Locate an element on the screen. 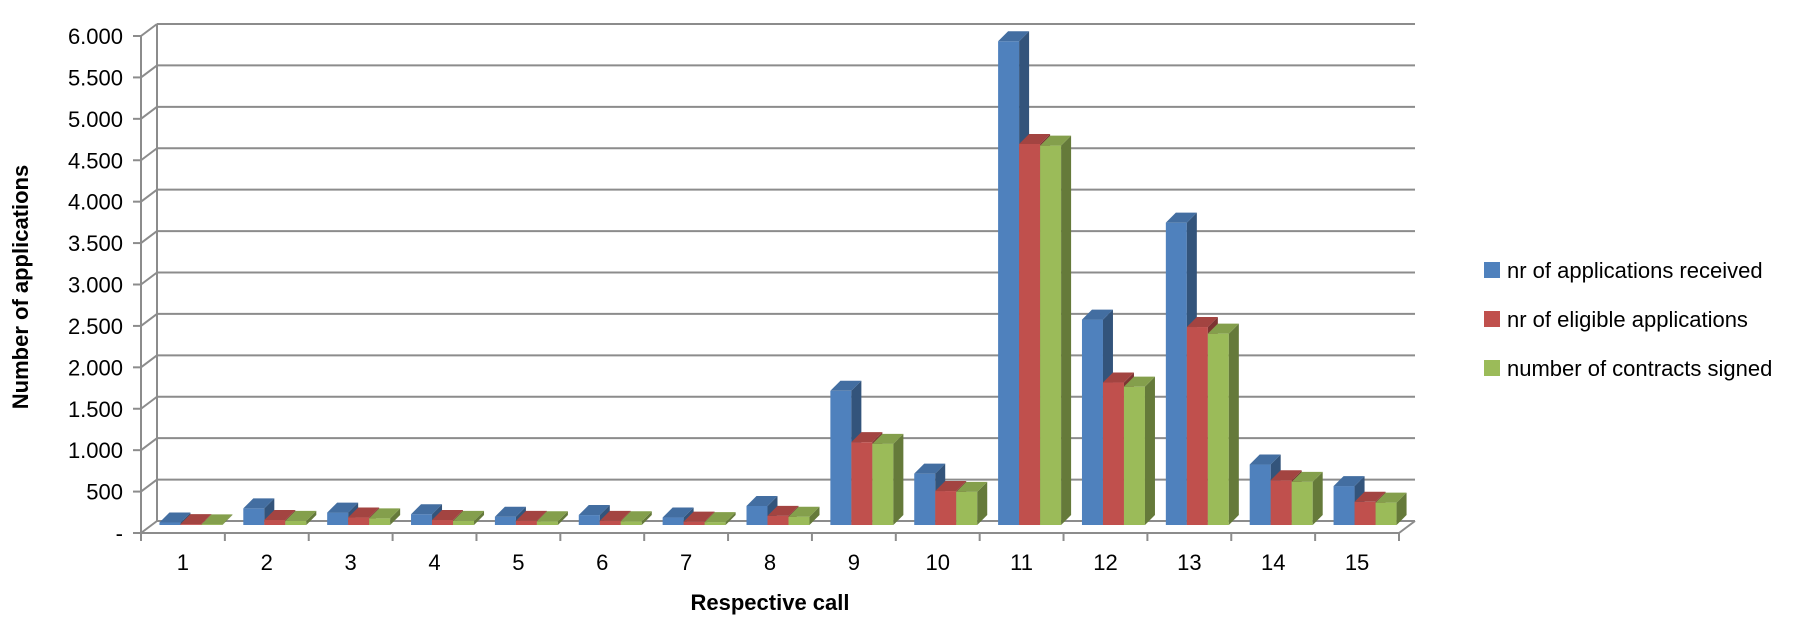 The image size is (1817, 619). y-tick-label: 5.000 is located at coordinates (95, 119).